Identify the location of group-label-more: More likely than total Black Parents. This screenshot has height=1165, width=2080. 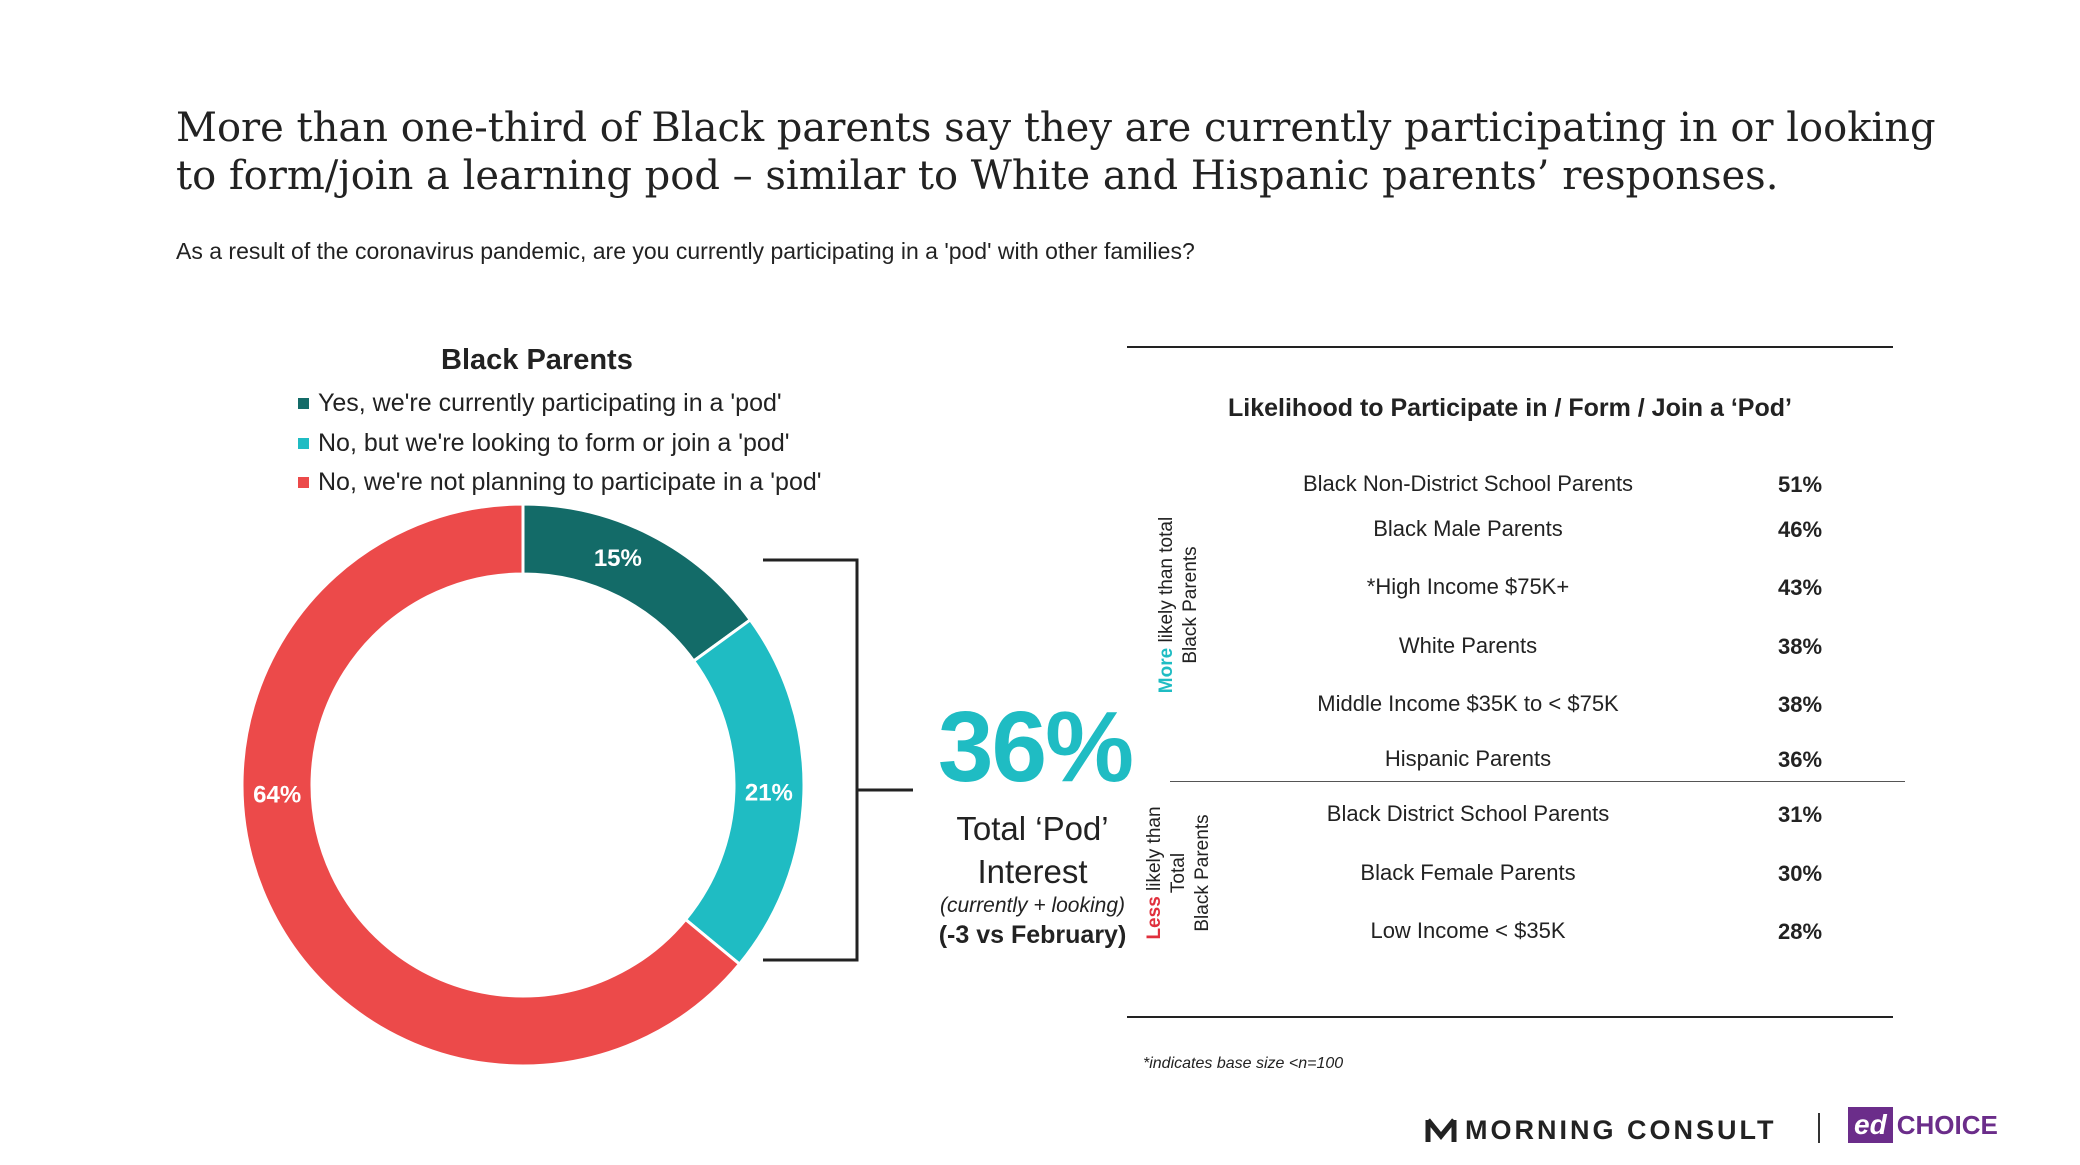
(1179, 605).